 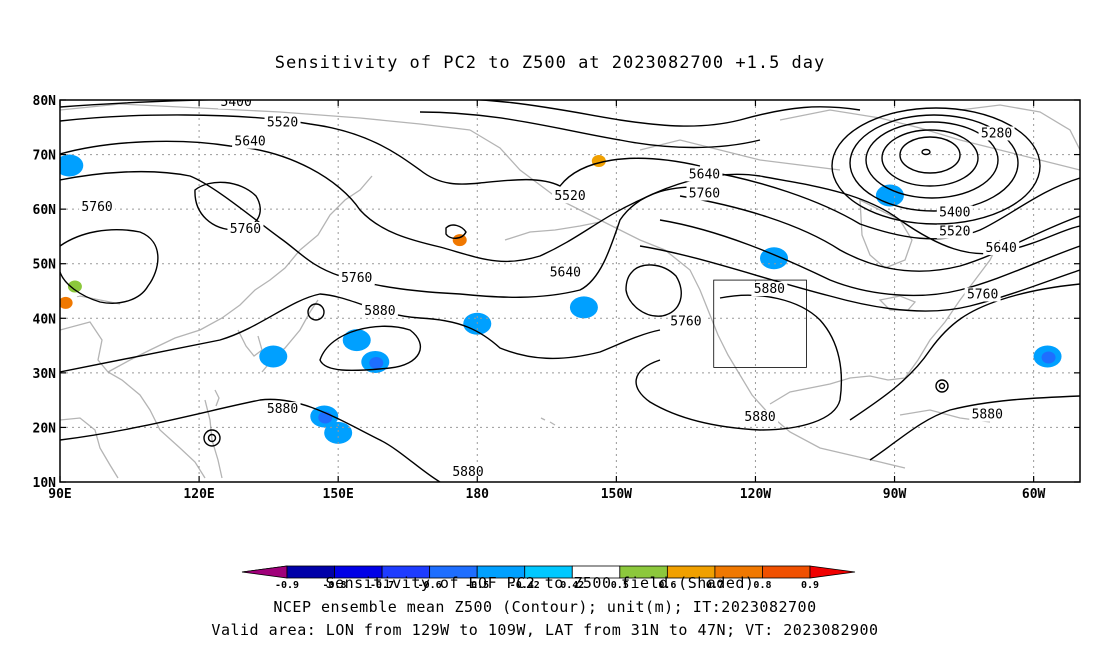 I want to click on colorbar-tick-label-11: 0.9, so click(x=810, y=585).